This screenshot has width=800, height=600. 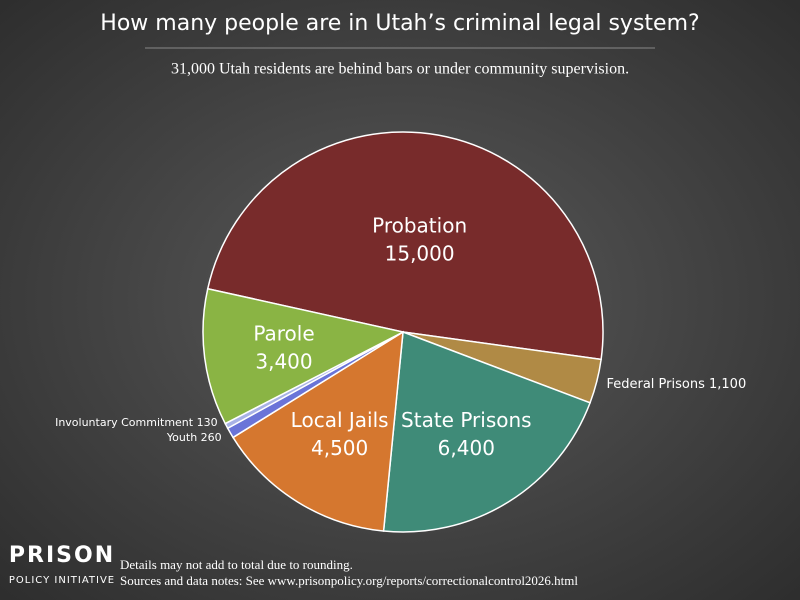 What do you see at coordinates (62, 580) in the screenshot?
I see `logo-bottom: POLICY INITIATIVE` at bounding box center [62, 580].